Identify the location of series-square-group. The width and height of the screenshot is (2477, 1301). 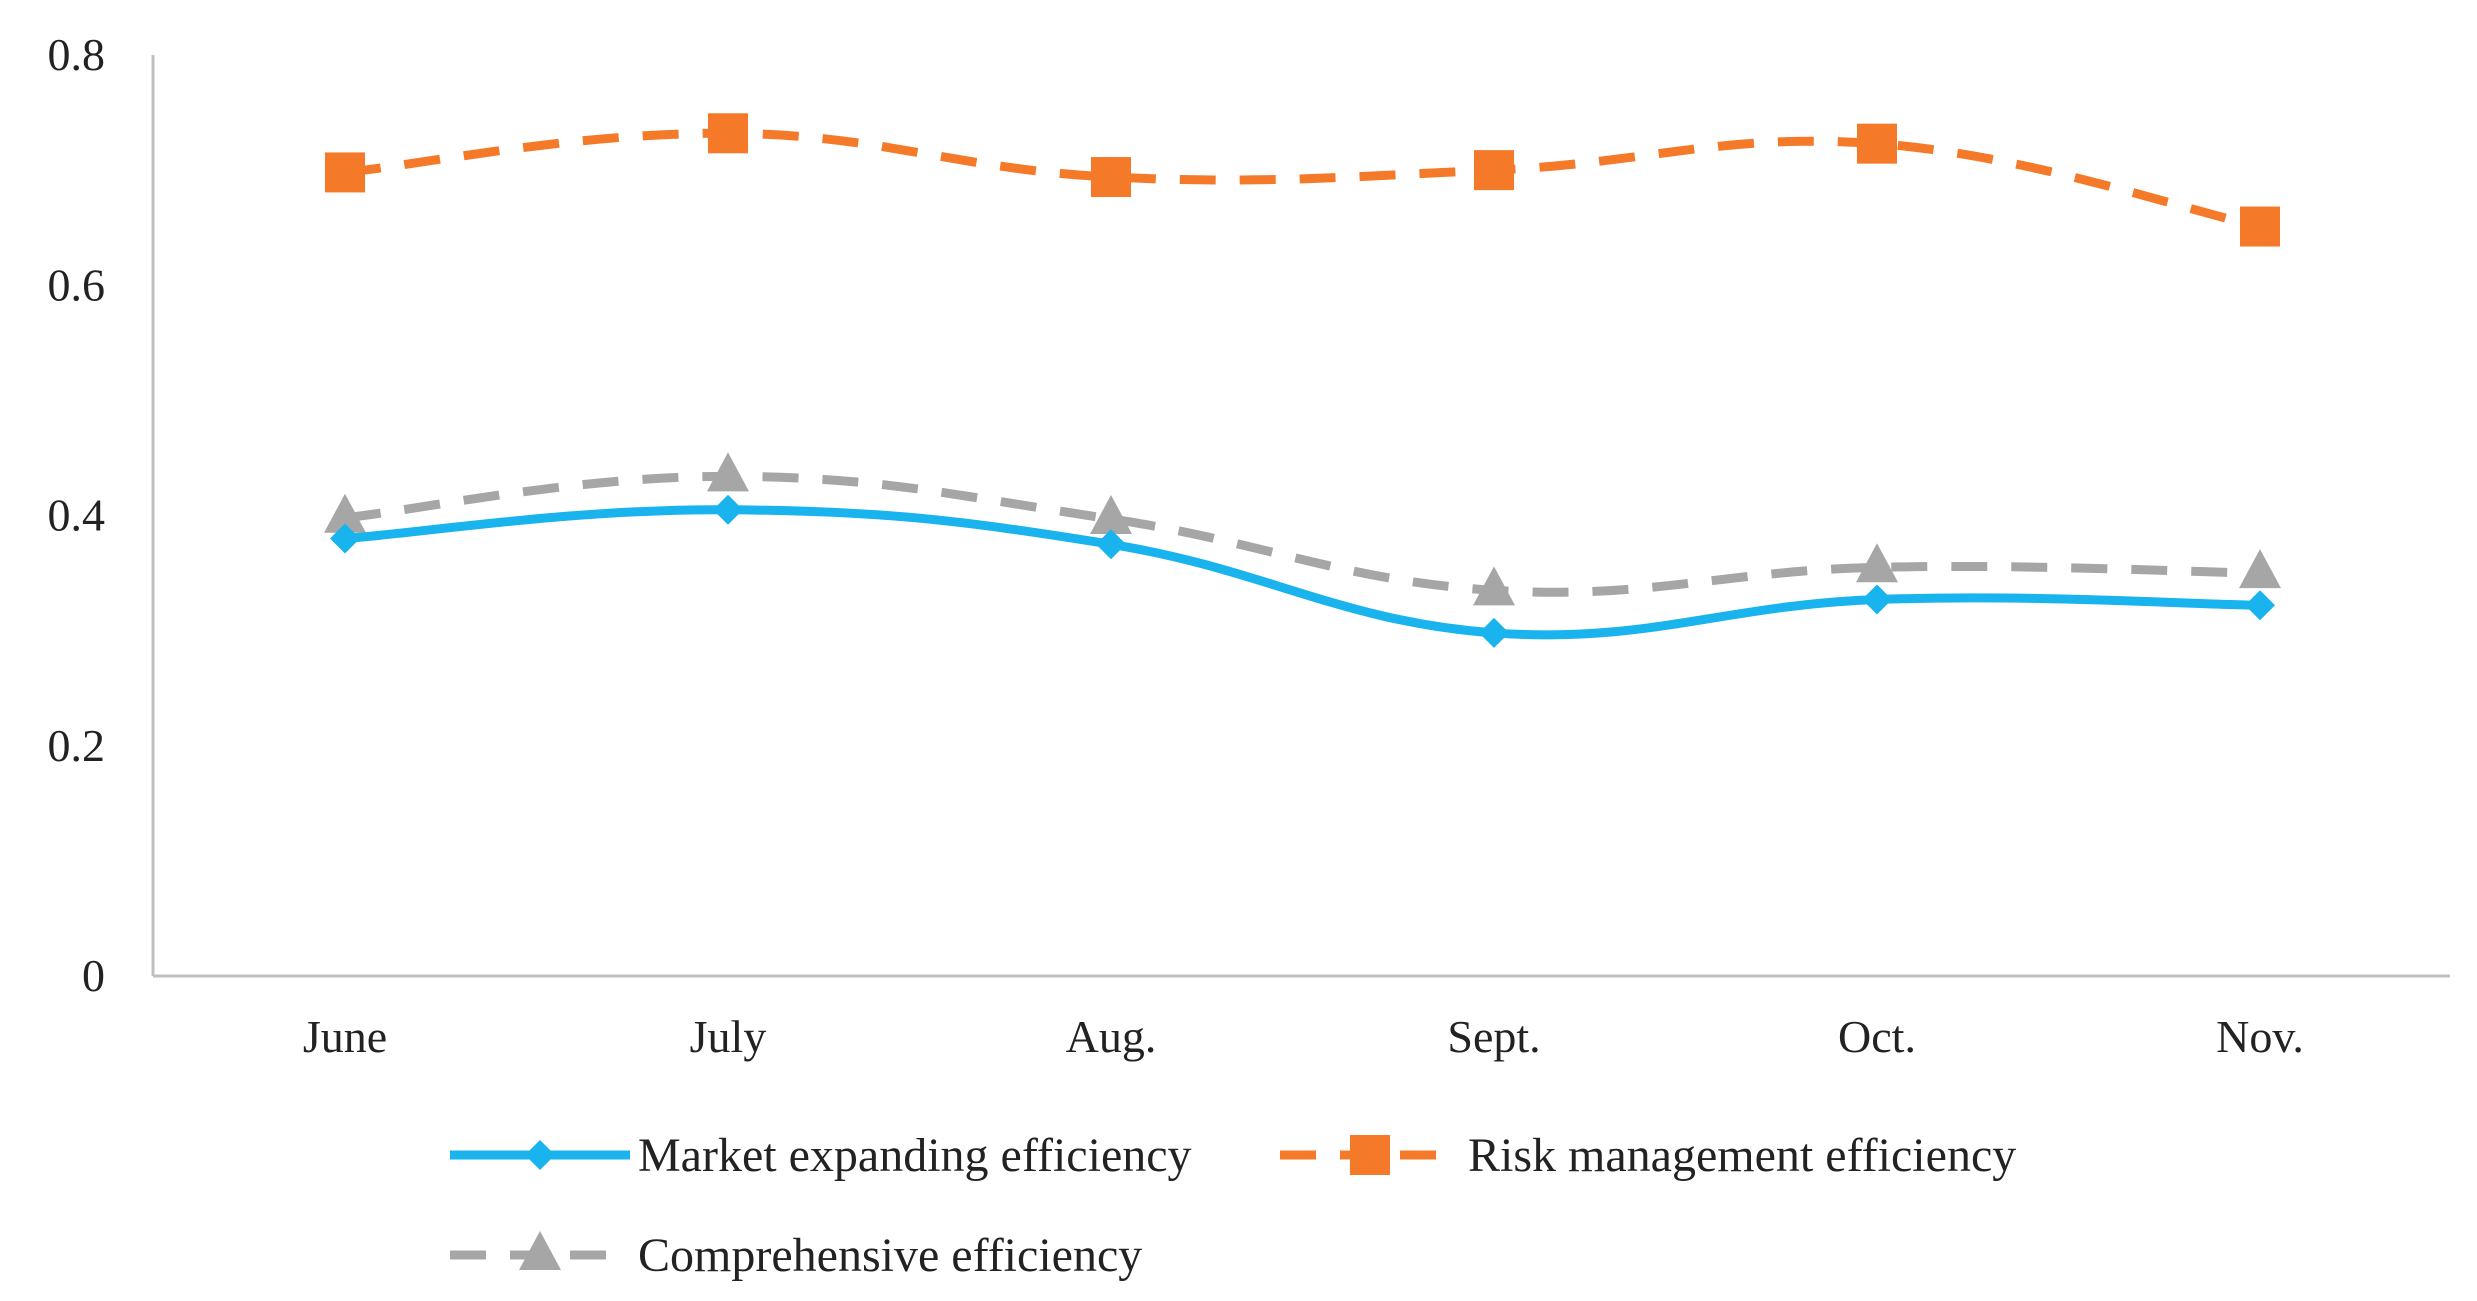
(1302, 180).